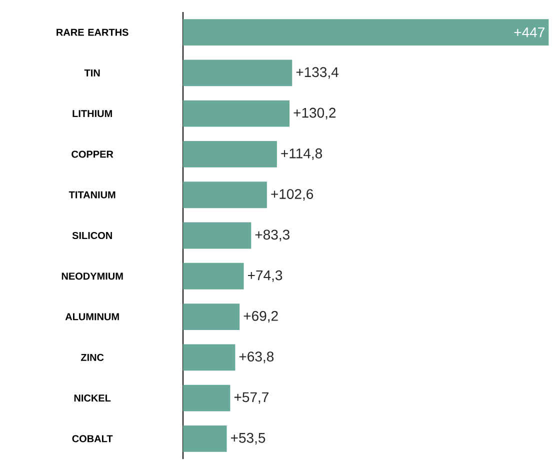 This screenshot has width=556, height=461. I want to click on data-label: +83,3, so click(272, 236).